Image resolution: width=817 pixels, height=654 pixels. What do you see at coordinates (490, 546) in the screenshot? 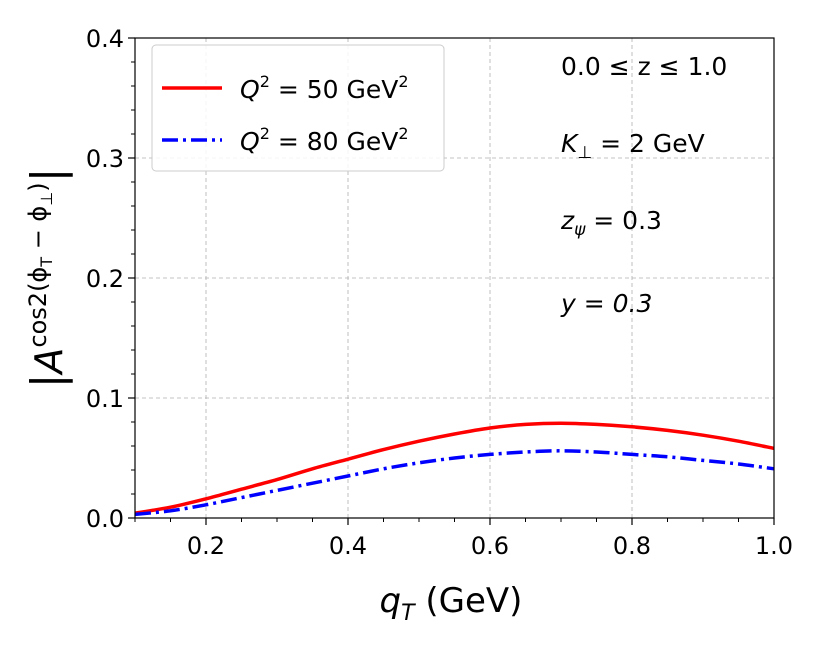
I see `x-tick-label: 0.6` at bounding box center [490, 546].